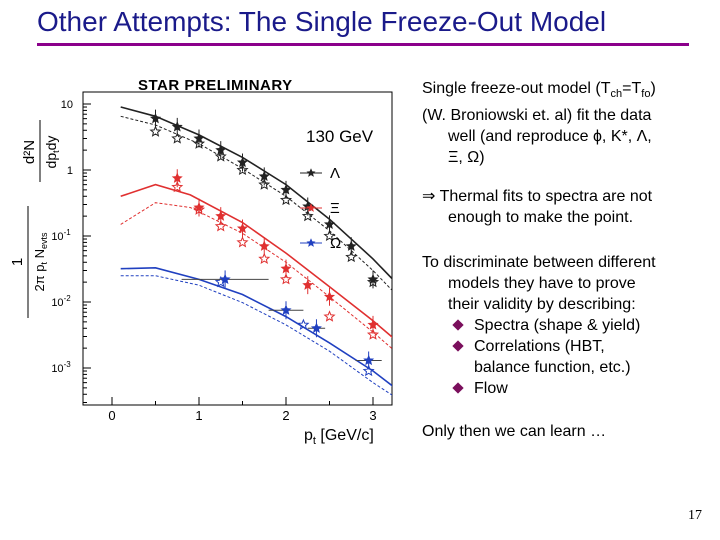 This screenshot has height=540, width=720. I want to click on y-axis-label: d²N dptdy 1 2π pt Nevts, so click(35, 219).